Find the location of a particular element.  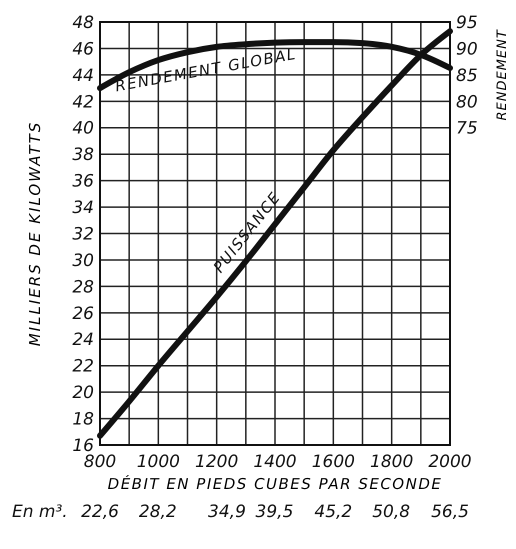

x2-tick-label: 39,5 is located at coordinates (275, 512).